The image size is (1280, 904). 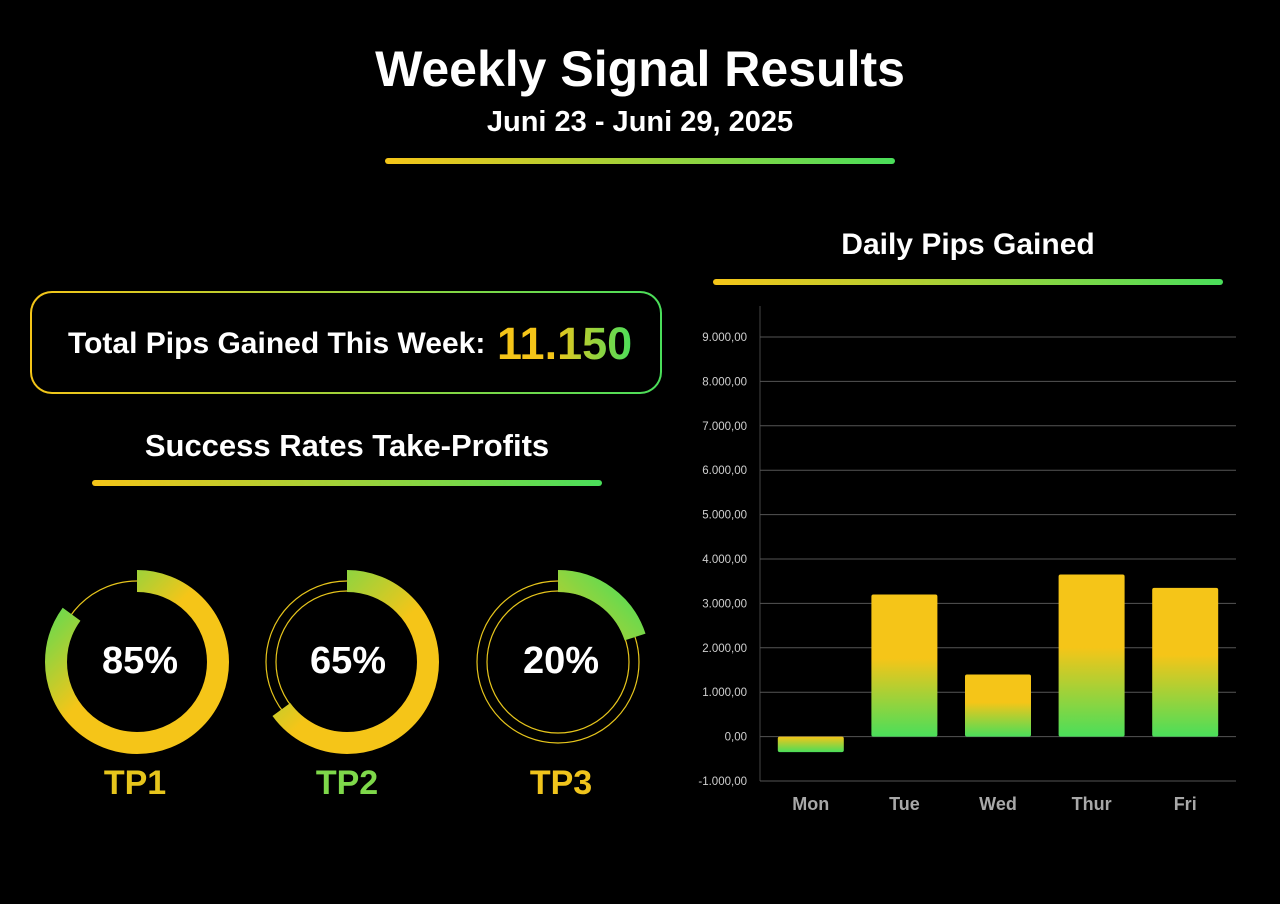 I want to click on tp2-label: TP2, so click(x=347, y=783).